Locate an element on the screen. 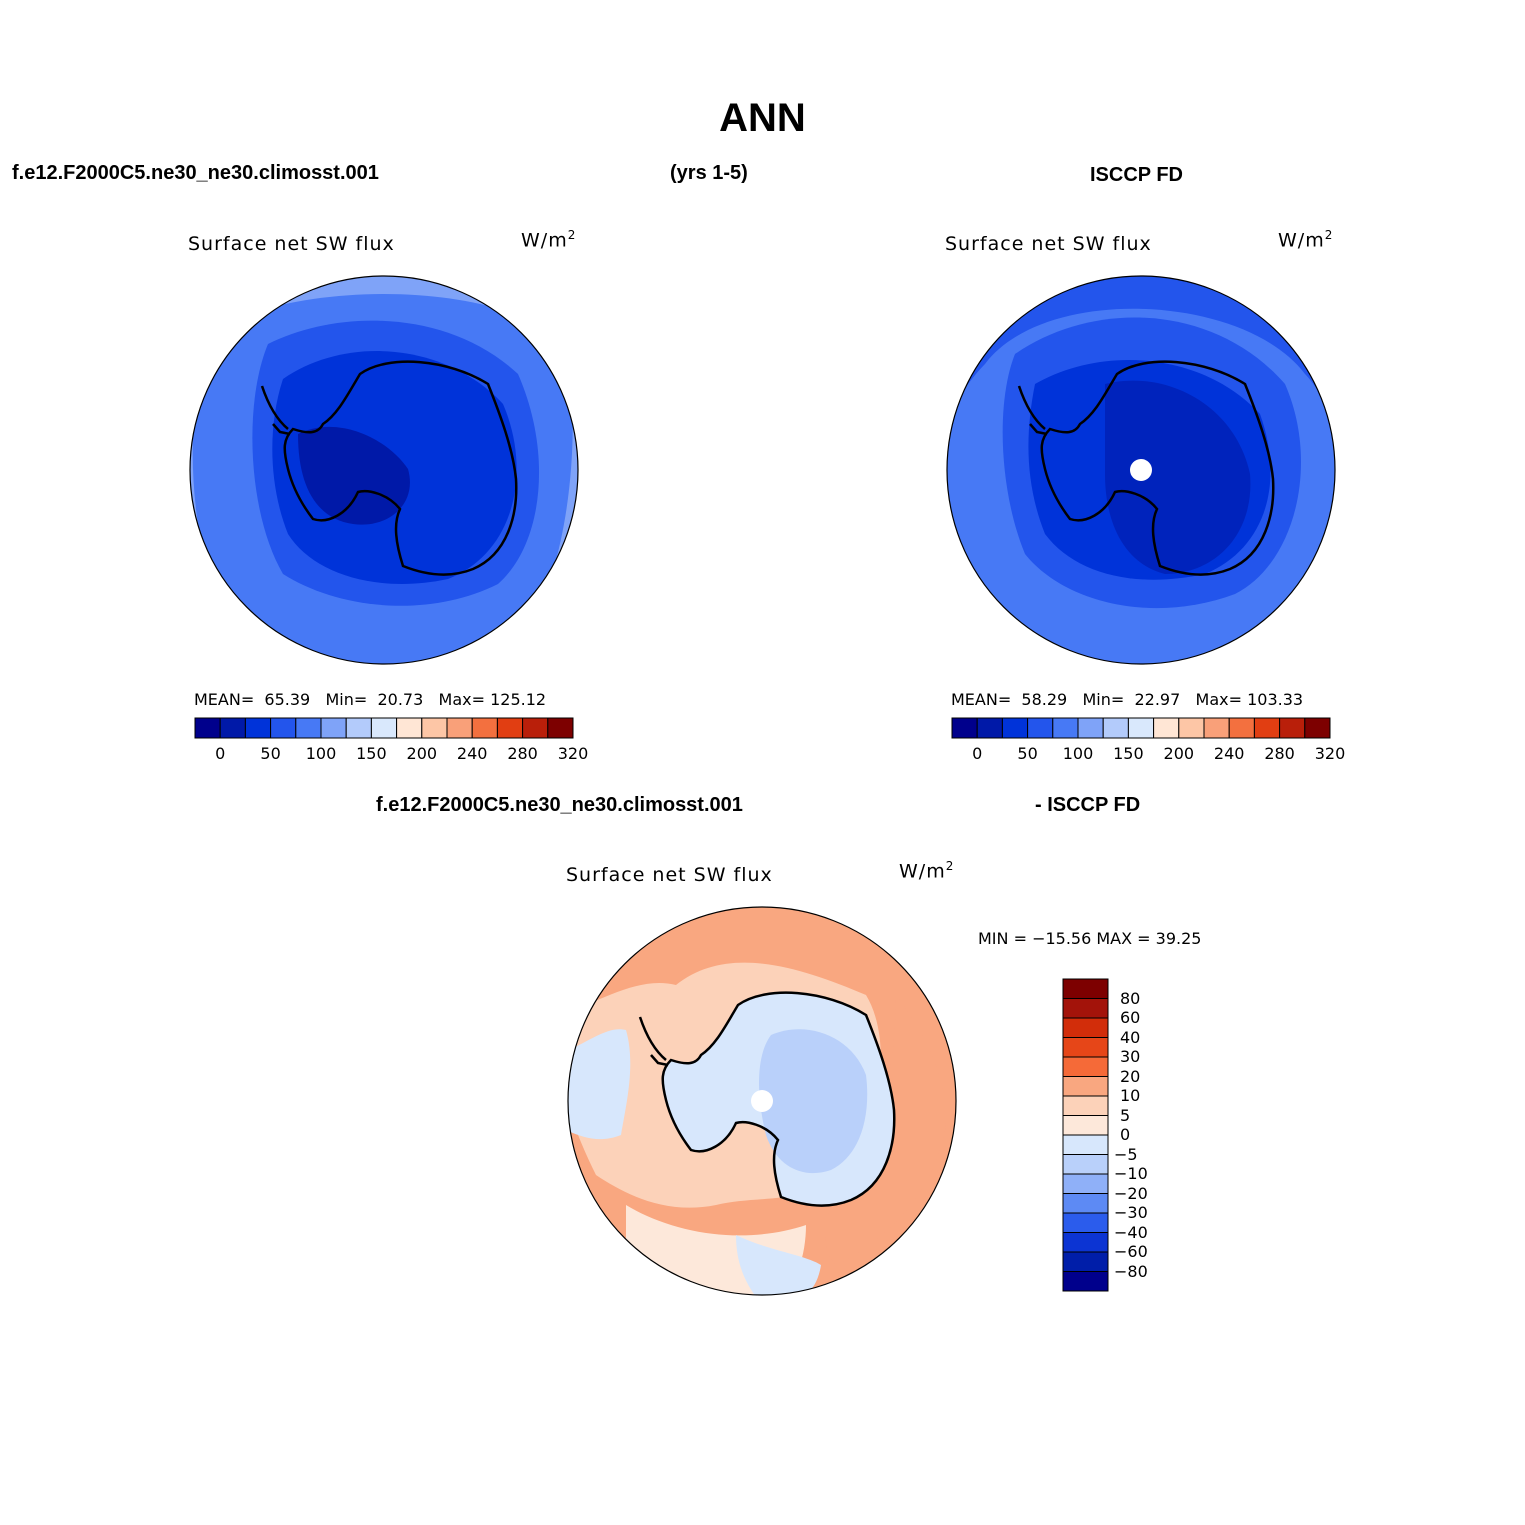 The image size is (1525, 1525). obs-pole-hole is located at coordinates (1141, 470).